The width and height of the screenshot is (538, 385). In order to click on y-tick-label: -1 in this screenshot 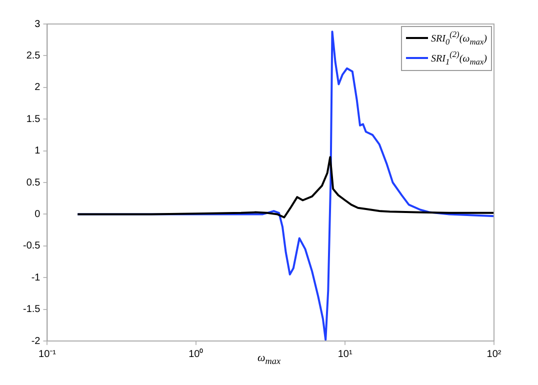, I will do `click(36, 278)`.